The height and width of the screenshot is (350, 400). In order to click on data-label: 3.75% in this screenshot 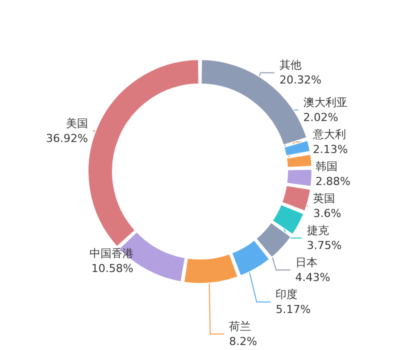, I will do `click(324, 245)`.